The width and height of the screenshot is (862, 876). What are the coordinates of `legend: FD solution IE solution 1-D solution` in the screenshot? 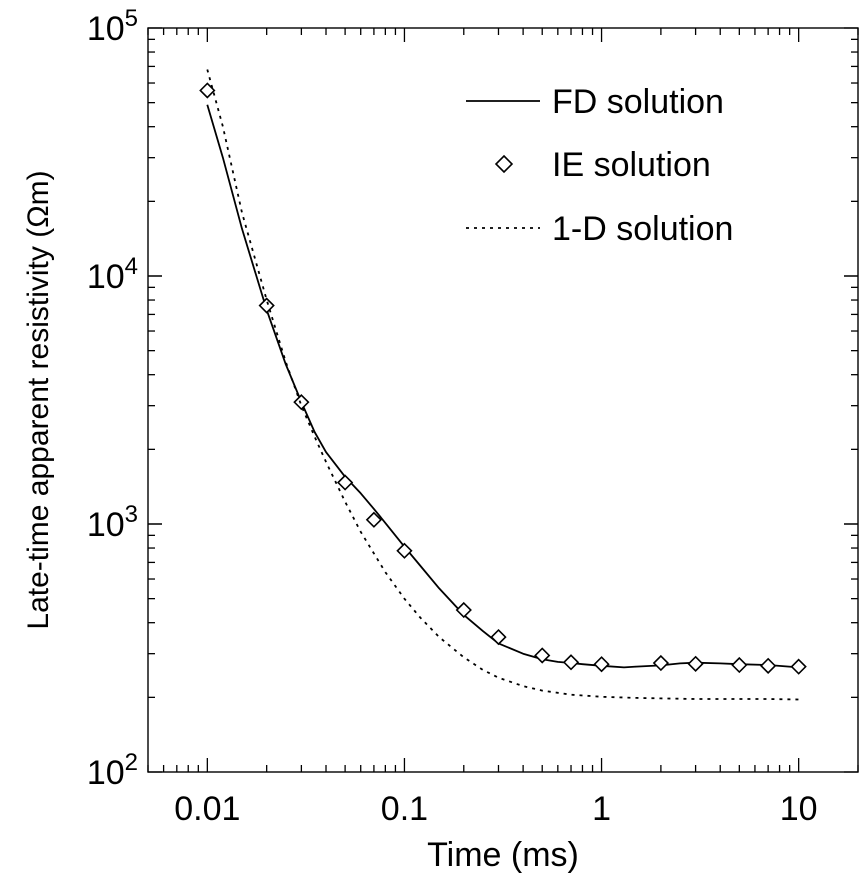 It's located at (599, 165).